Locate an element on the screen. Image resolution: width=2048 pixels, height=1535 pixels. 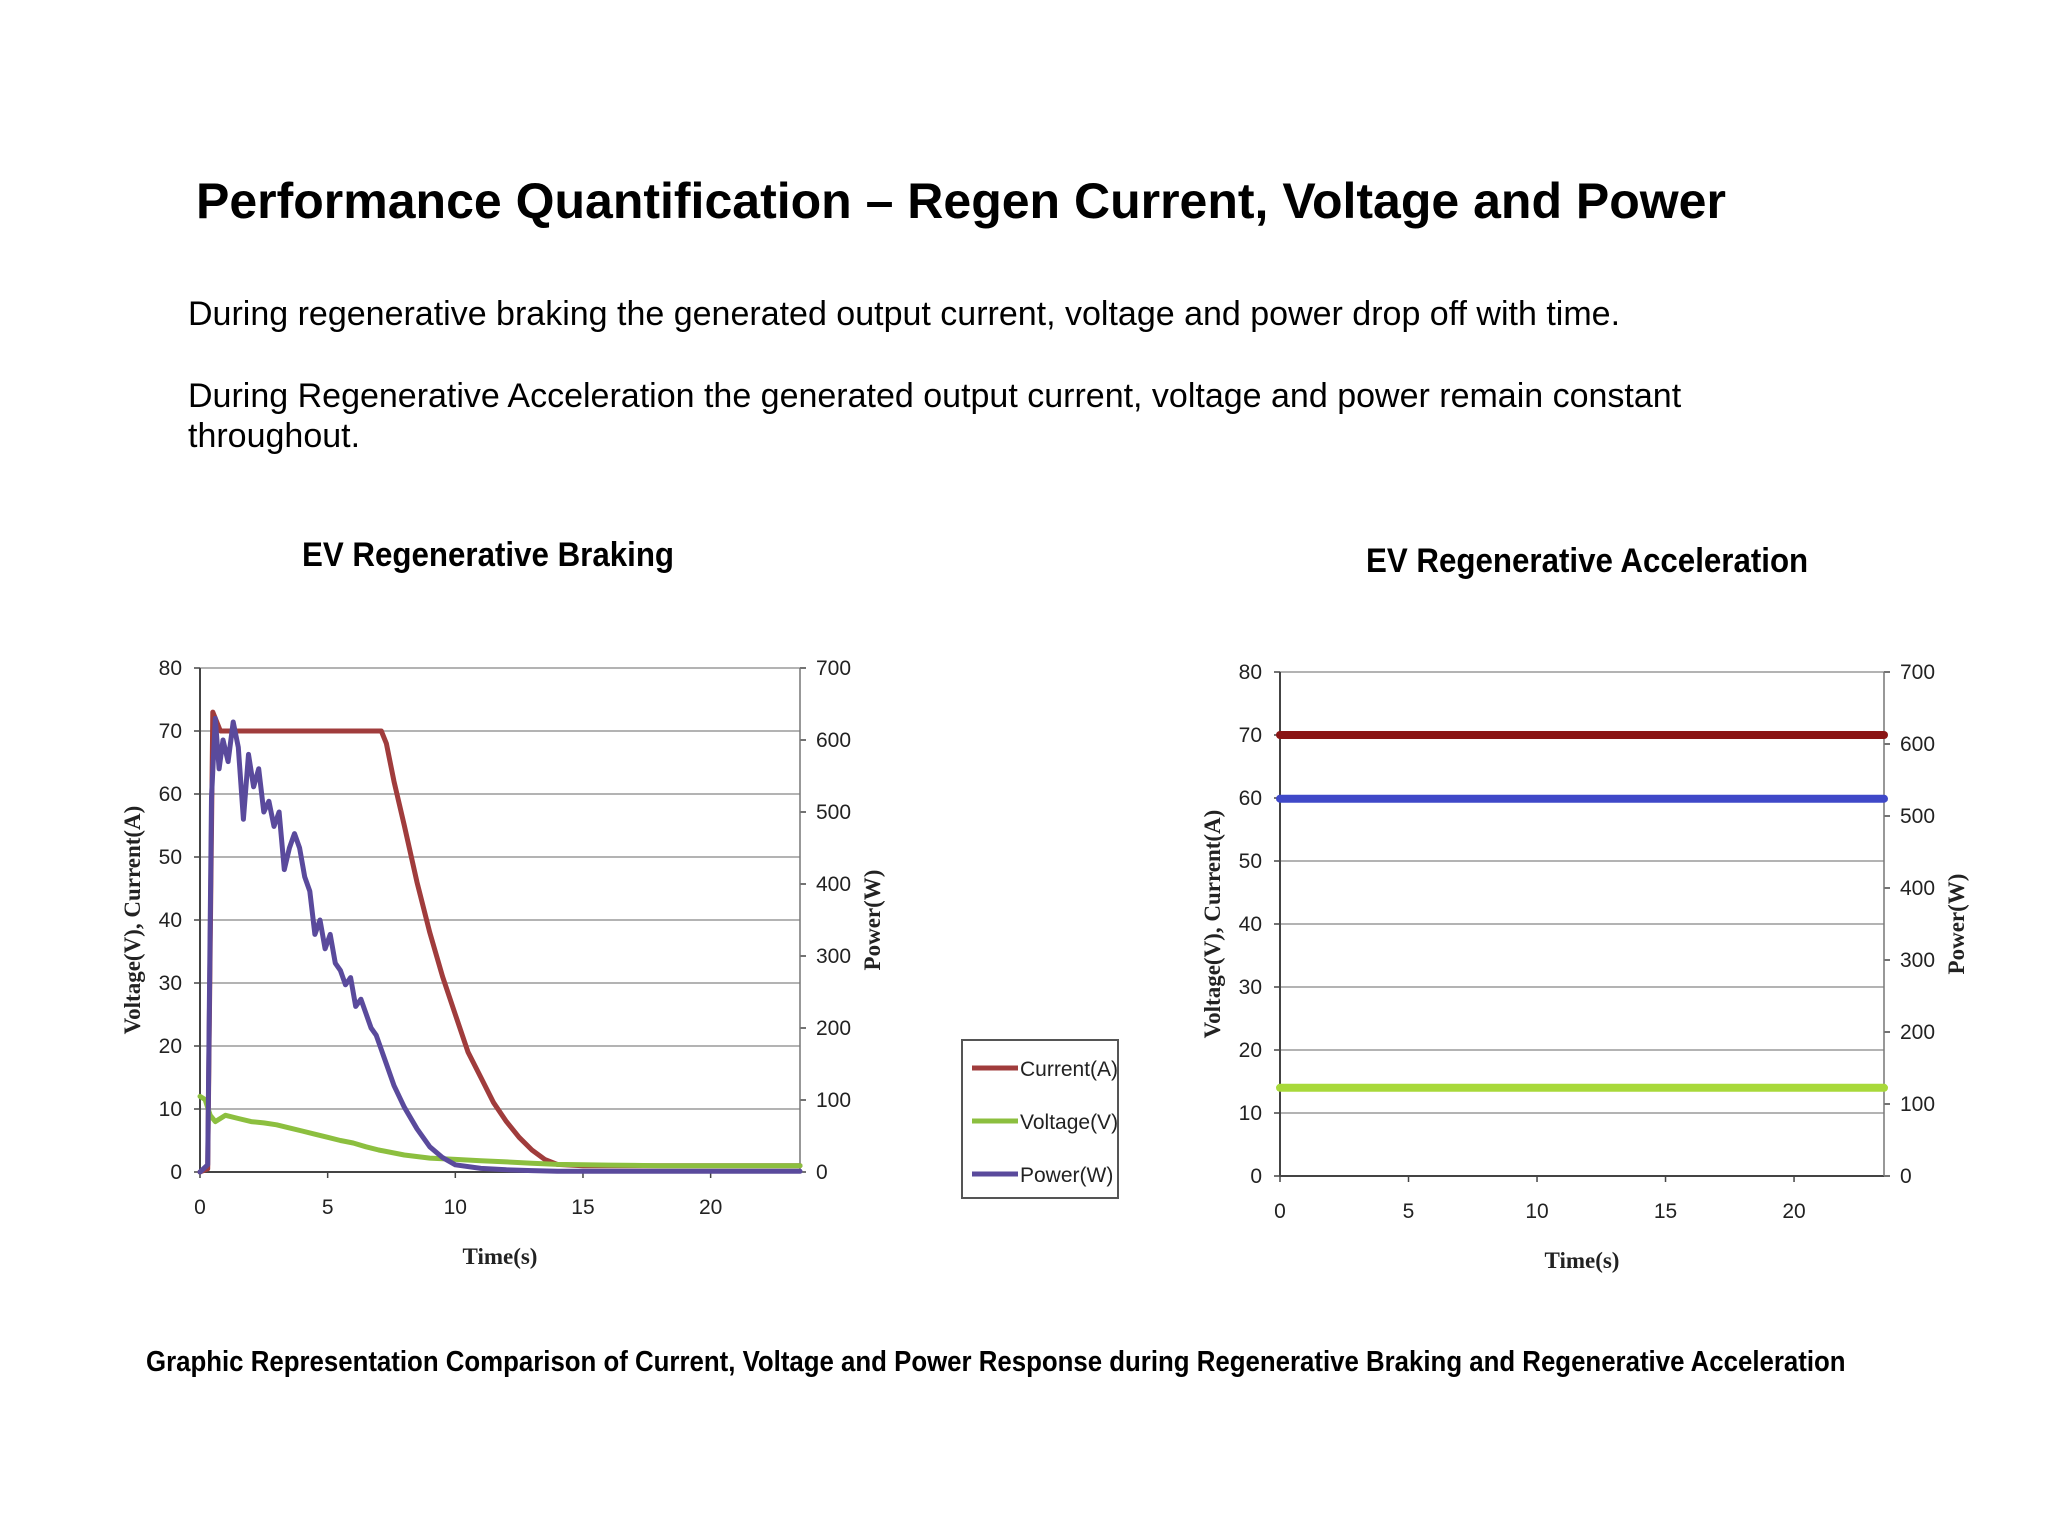
series-line-power-w is located at coordinates (500, 945).